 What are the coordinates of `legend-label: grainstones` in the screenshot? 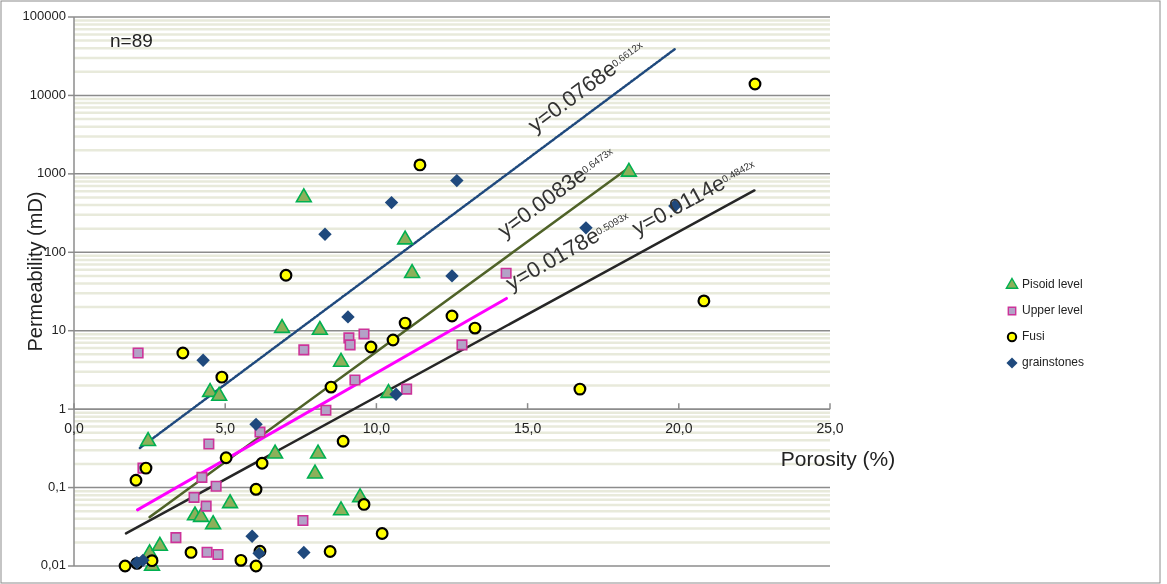 It's located at (1053, 362).